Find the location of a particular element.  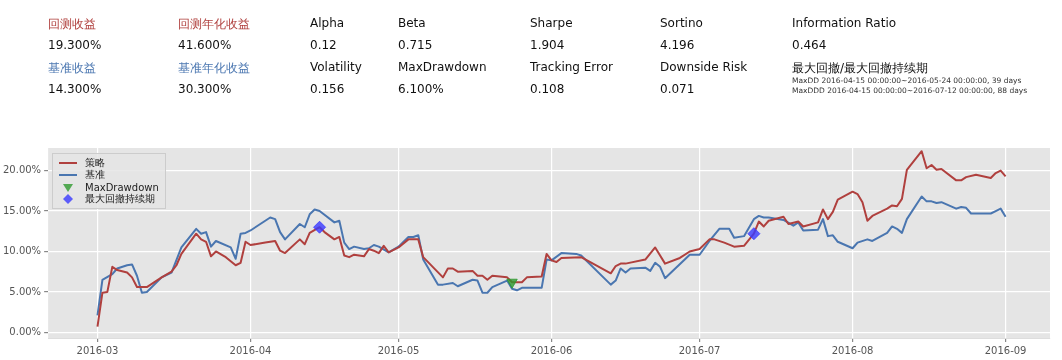

text: MaxDrawdown is located at coordinates (442, 67).